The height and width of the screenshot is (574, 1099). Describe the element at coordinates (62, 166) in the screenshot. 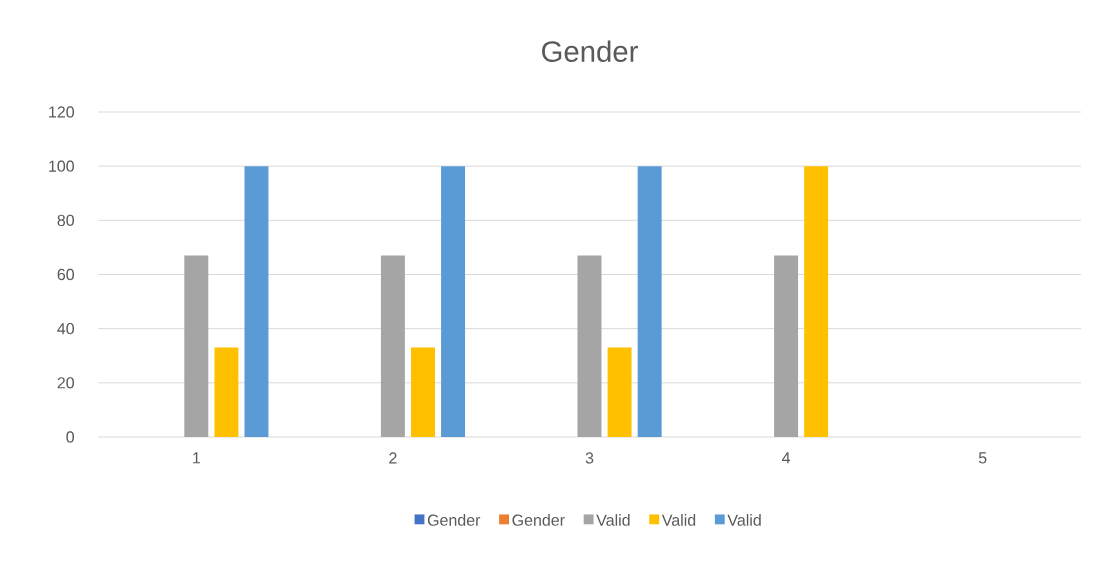

I see `y-tick-label: 100` at that location.